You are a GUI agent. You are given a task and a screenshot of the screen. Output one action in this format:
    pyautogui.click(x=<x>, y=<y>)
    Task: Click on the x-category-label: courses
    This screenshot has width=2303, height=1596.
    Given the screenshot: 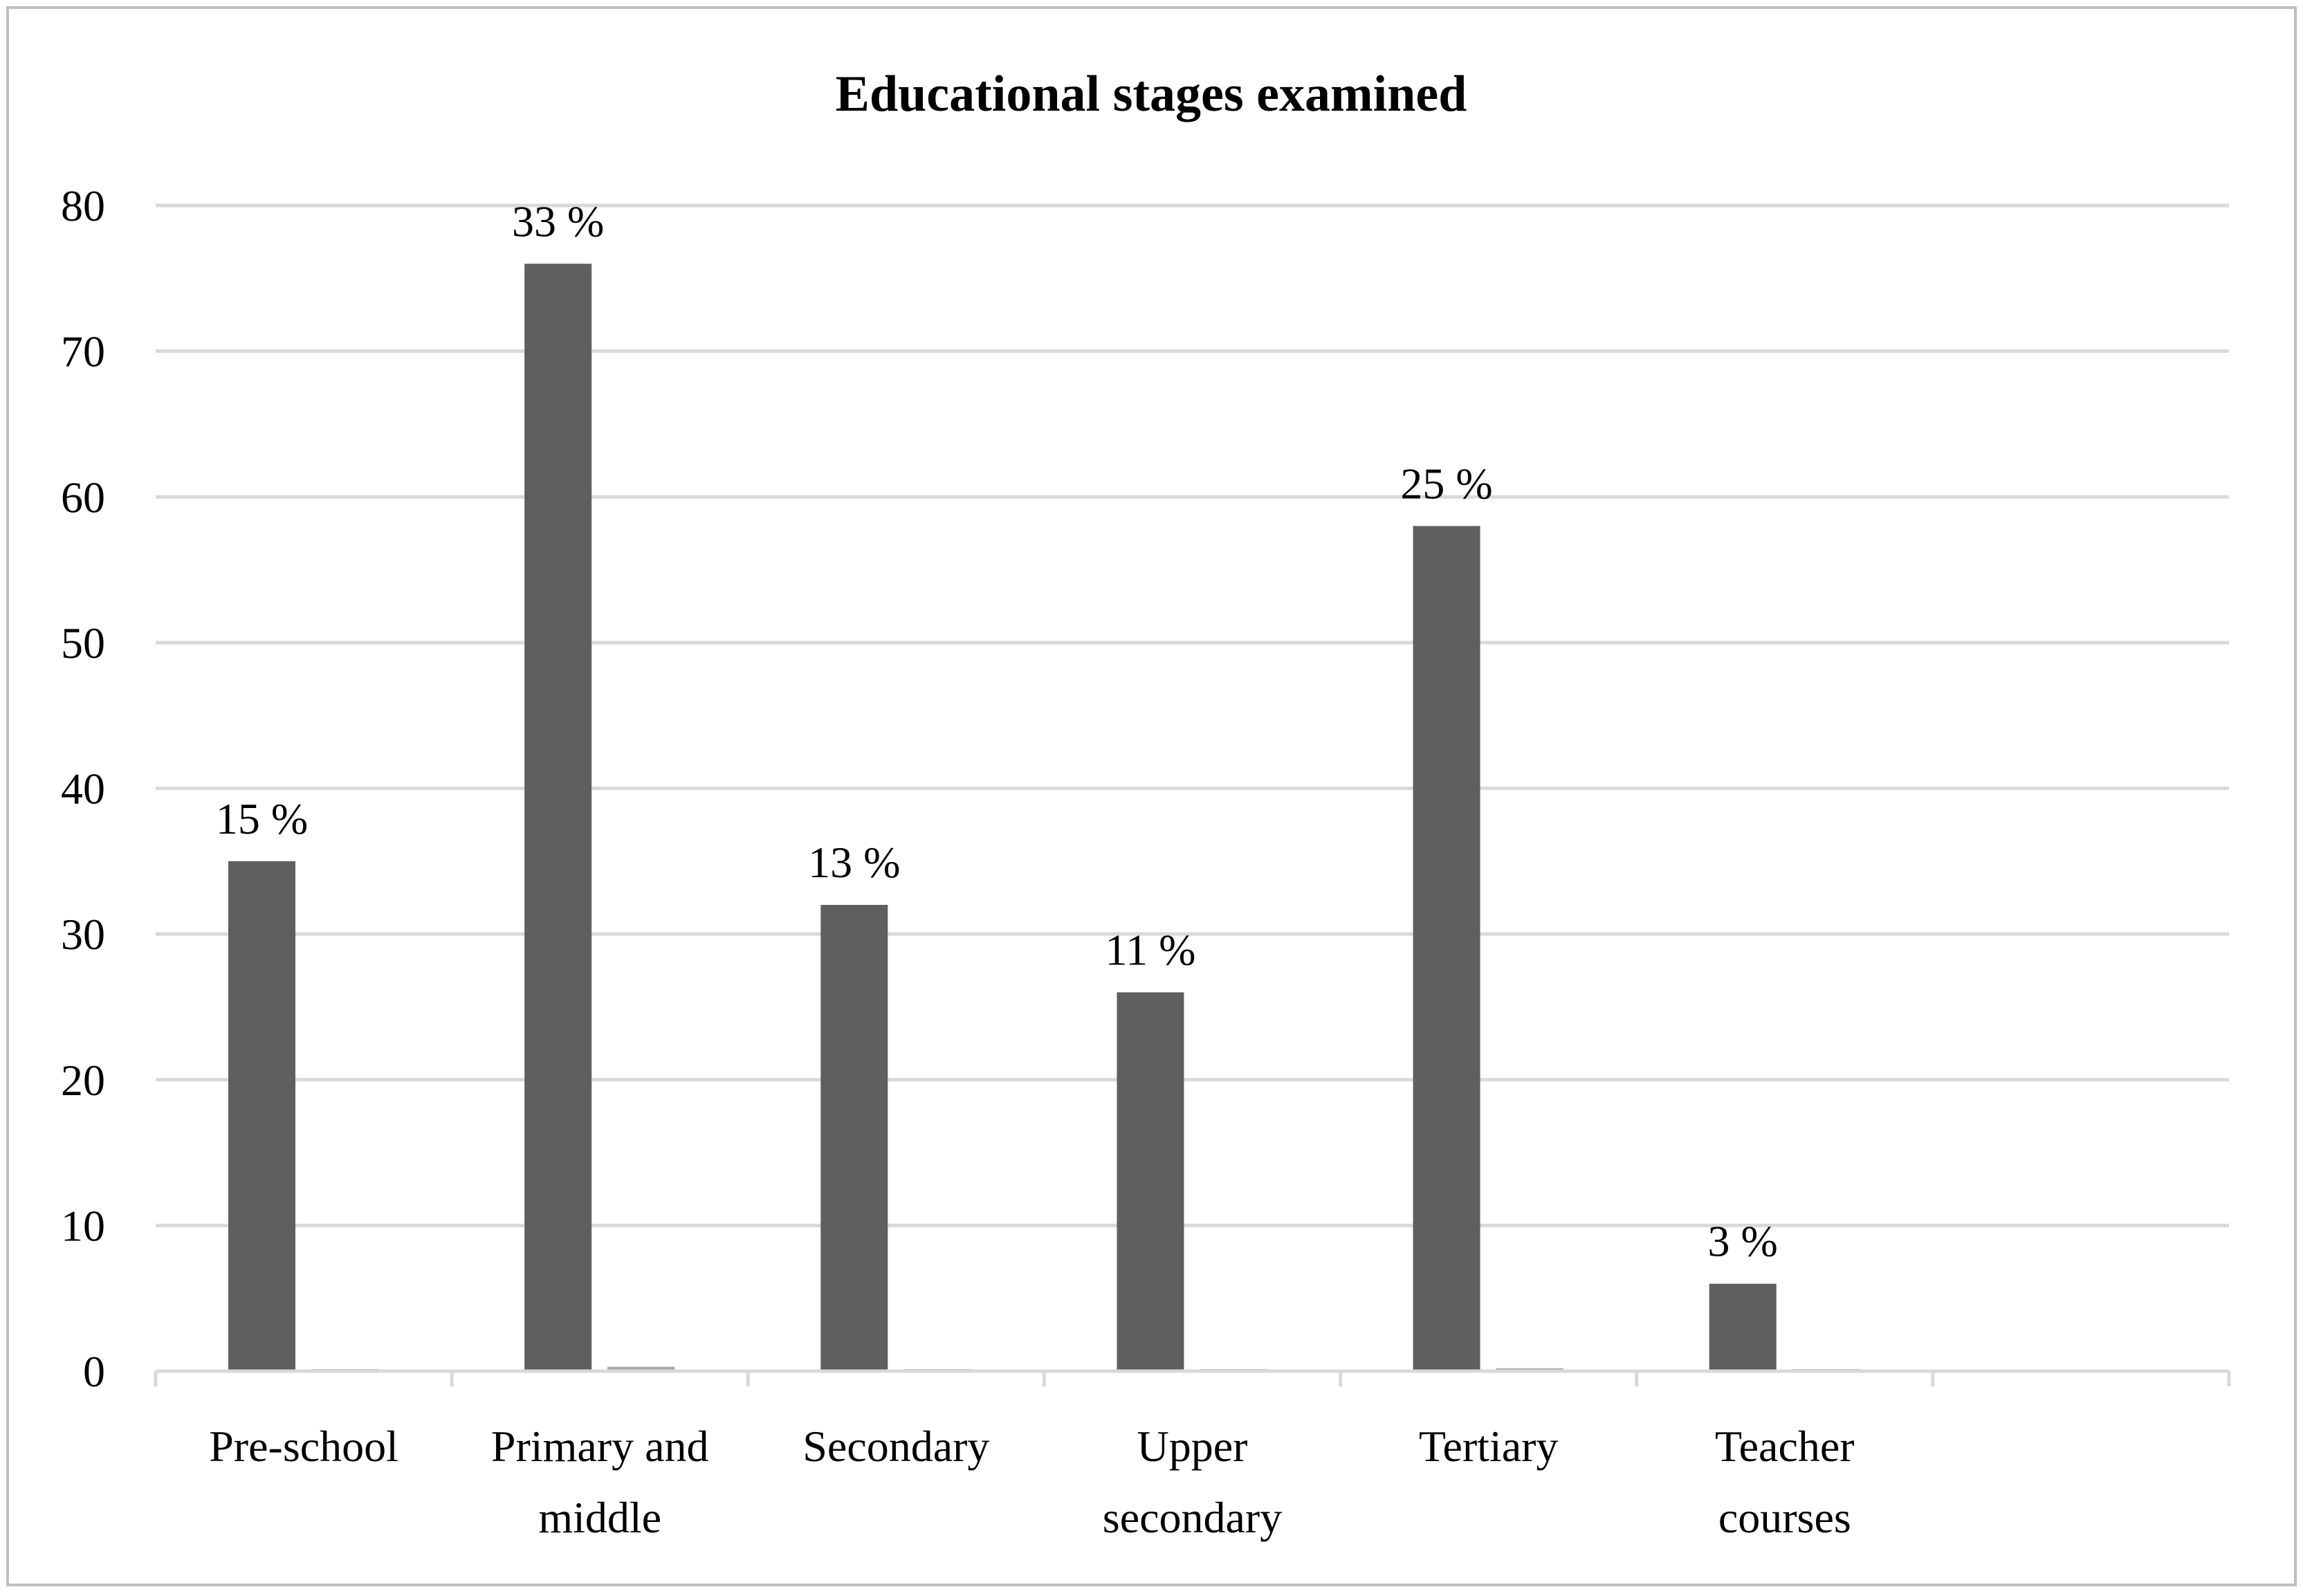 What is the action you would take?
    pyautogui.click(x=1784, y=1517)
    